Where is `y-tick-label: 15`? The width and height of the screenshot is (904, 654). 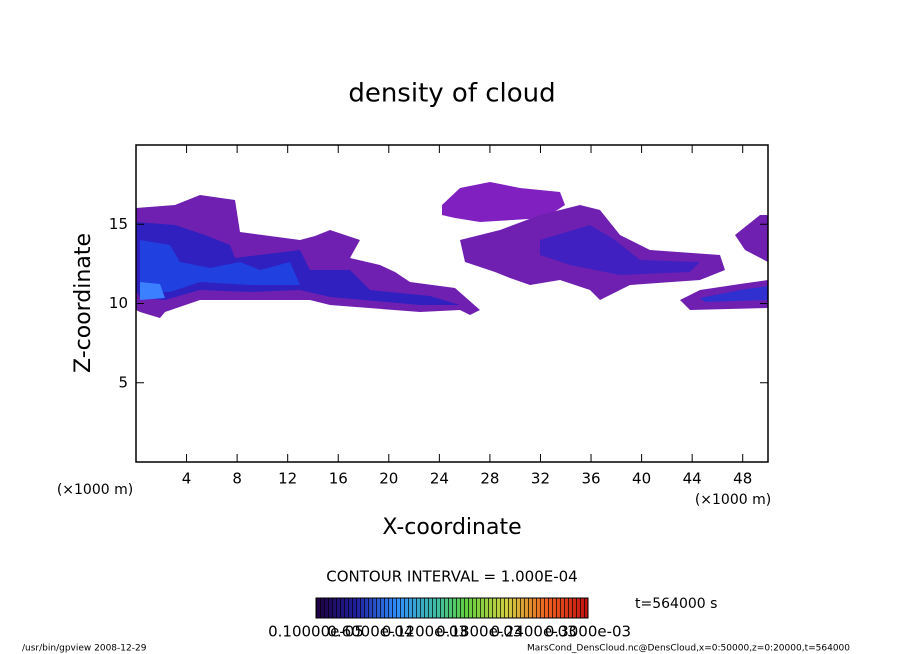 y-tick-label: 15 is located at coordinates (118, 224).